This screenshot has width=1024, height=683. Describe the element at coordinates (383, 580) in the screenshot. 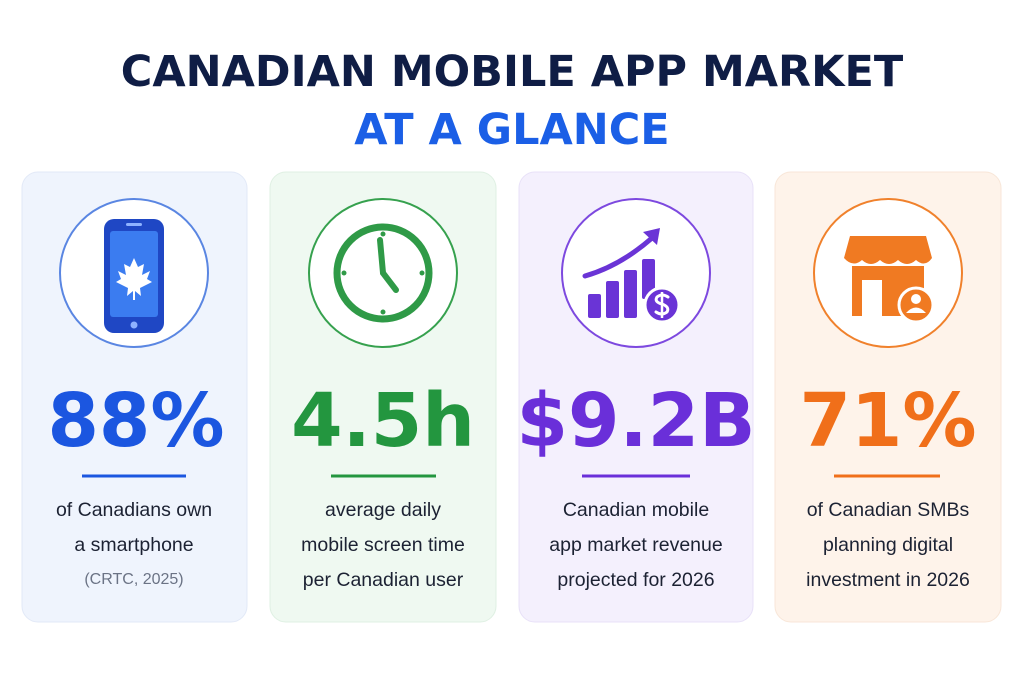

I see `description-line: per Canadian user` at that location.